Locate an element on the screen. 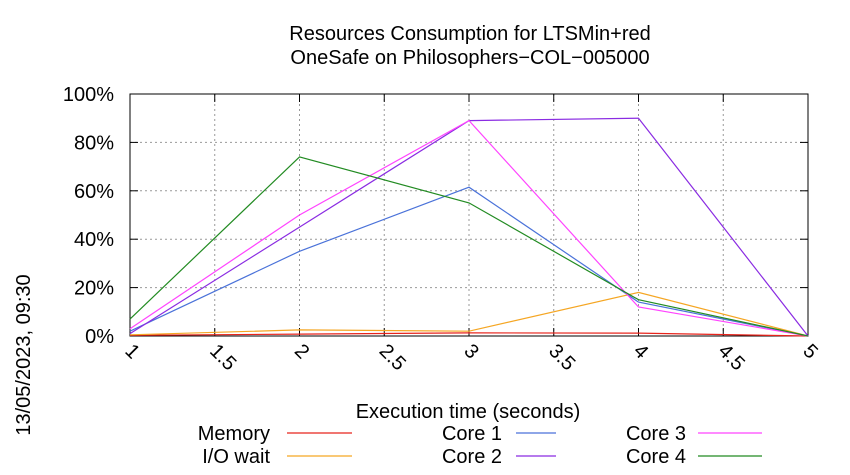 The image size is (850, 475). x-tick-label: 2.5 is located at coordinates (392, 357).